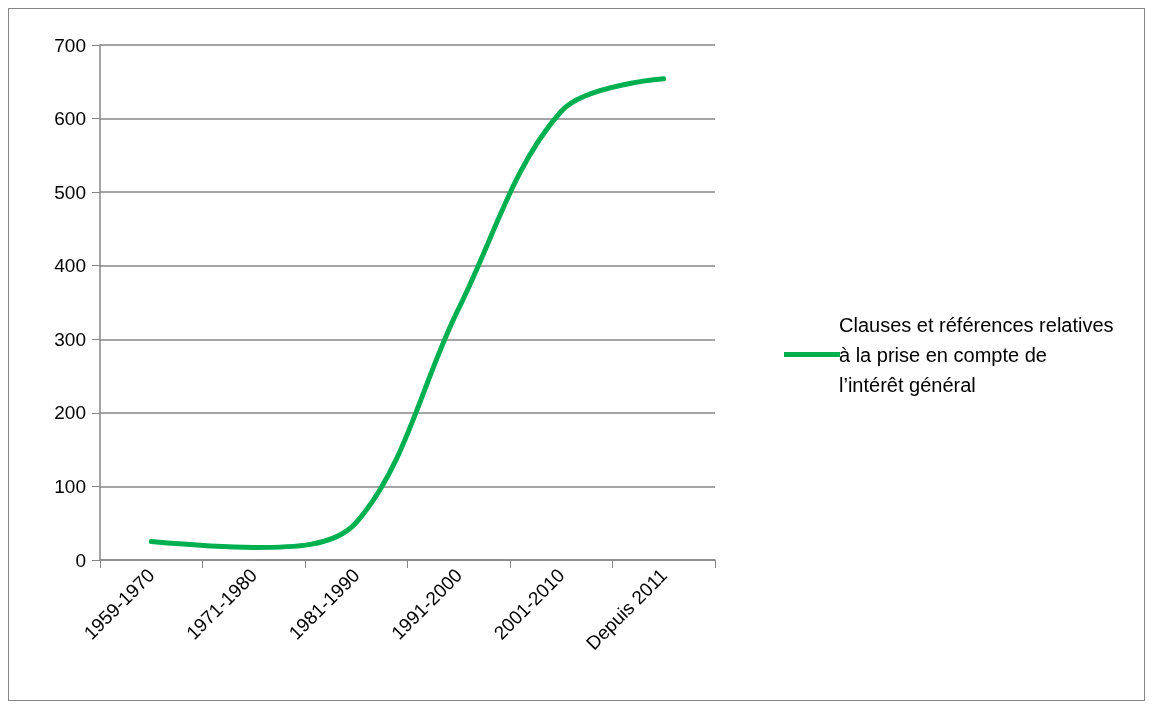 This screenshot has height=709, width=1153. I want to click on y-tick-label: 200, so click(70, 413).